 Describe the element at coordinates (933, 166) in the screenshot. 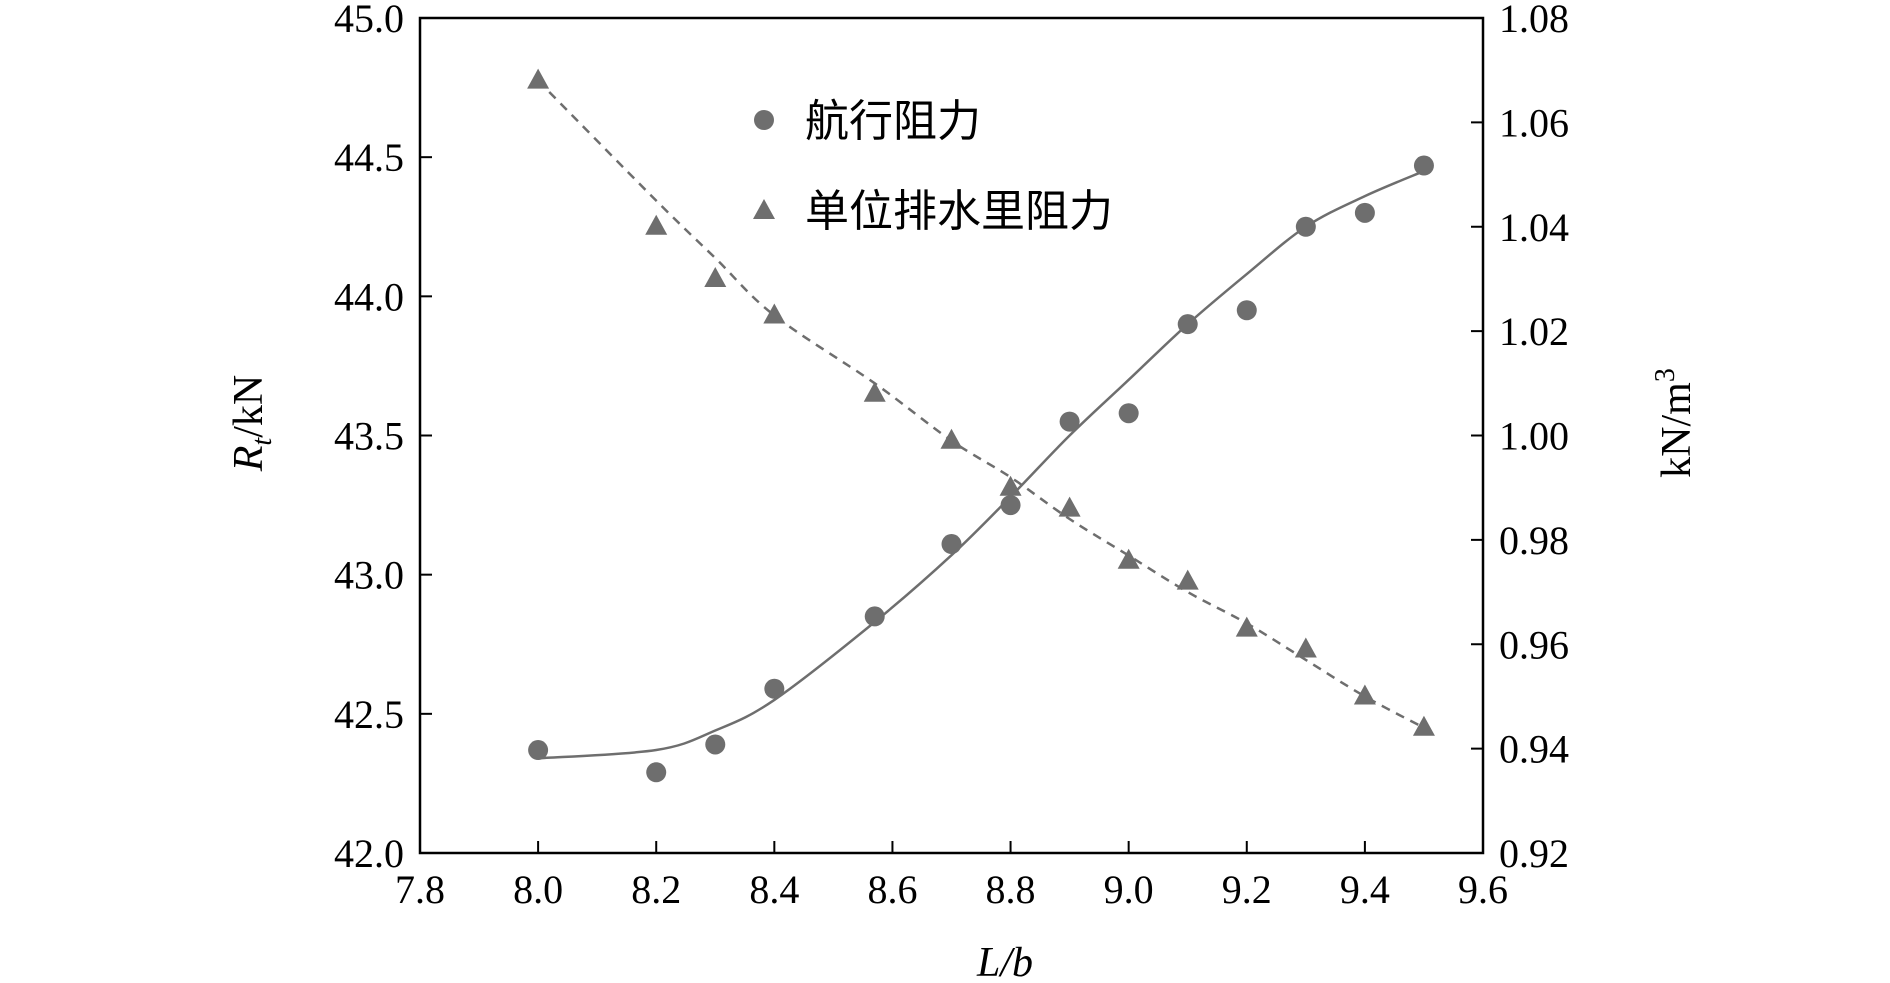

I see `legend: 航行阻力 单位排水里阻力` at that location.